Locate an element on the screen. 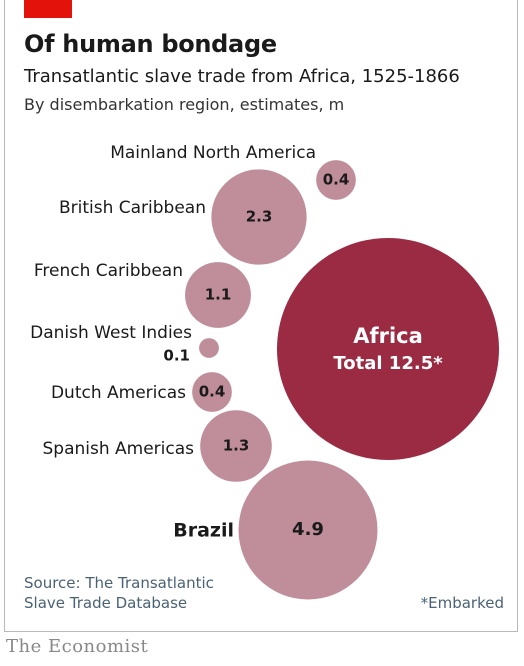 Image resolution: width=524 pixels, height=666 pixels. bubble-brazil is located at coordinates (308, 530).